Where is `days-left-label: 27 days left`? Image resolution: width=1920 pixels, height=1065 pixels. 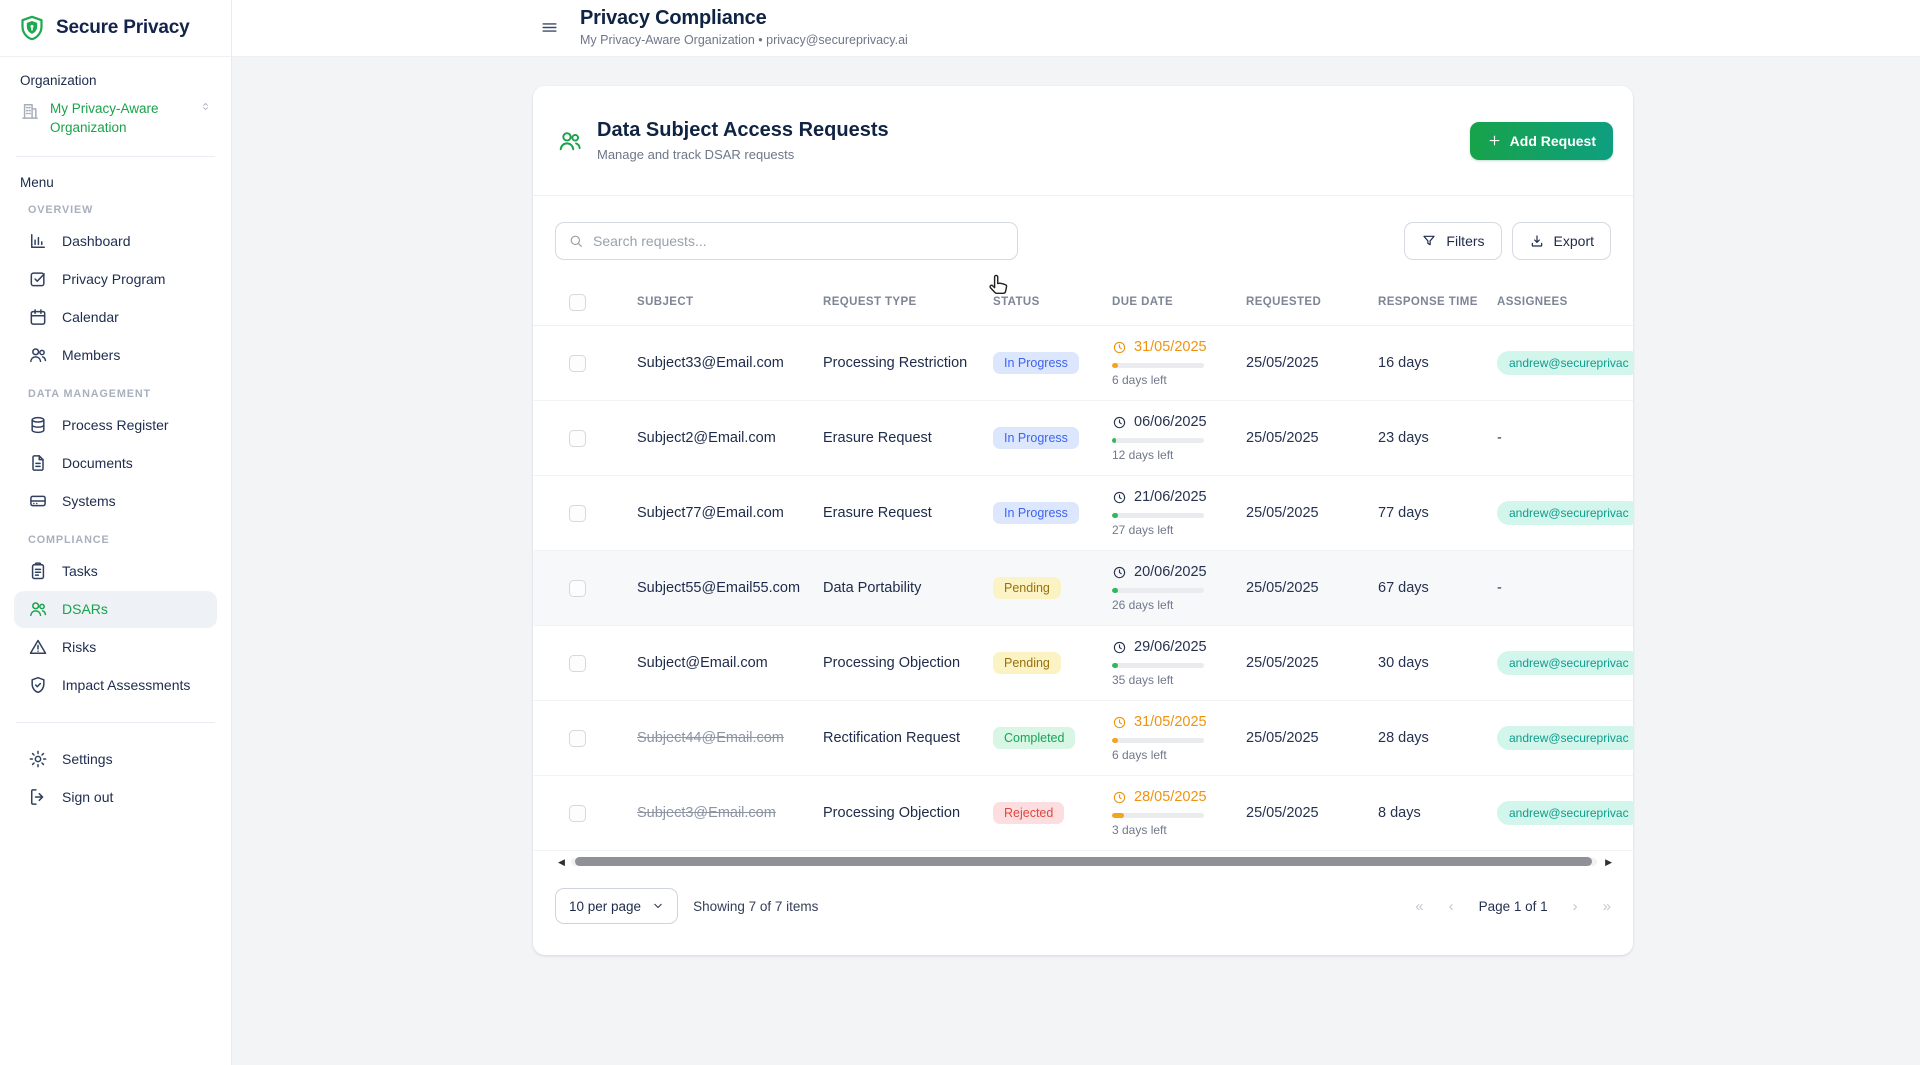 days-left-label: 27 days left is located at coordinates (1143, 530).